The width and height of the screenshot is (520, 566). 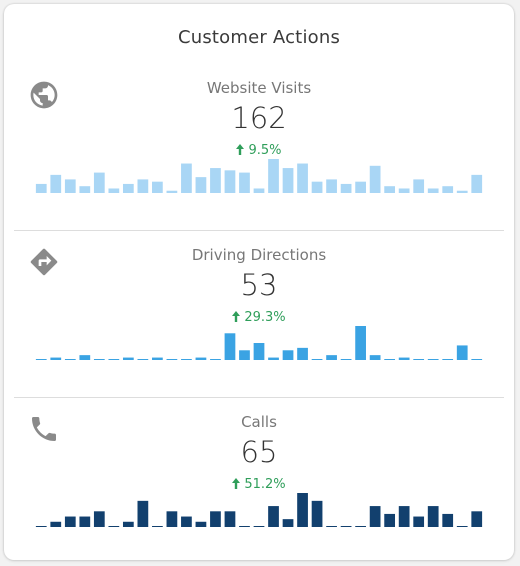 What do you see at coordinates (44, 429) in the screenshot?
I see `phone-icon` at bounding box center [44, 429].